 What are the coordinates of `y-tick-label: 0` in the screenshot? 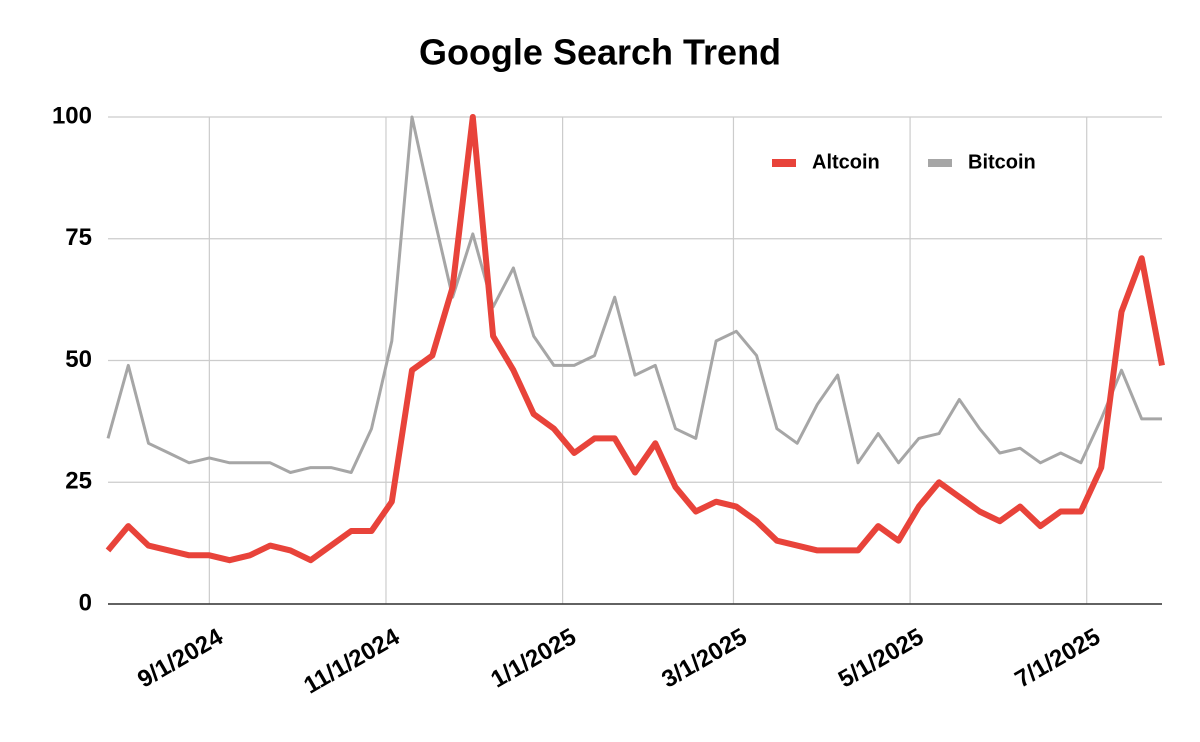 It's located at (85, 602).